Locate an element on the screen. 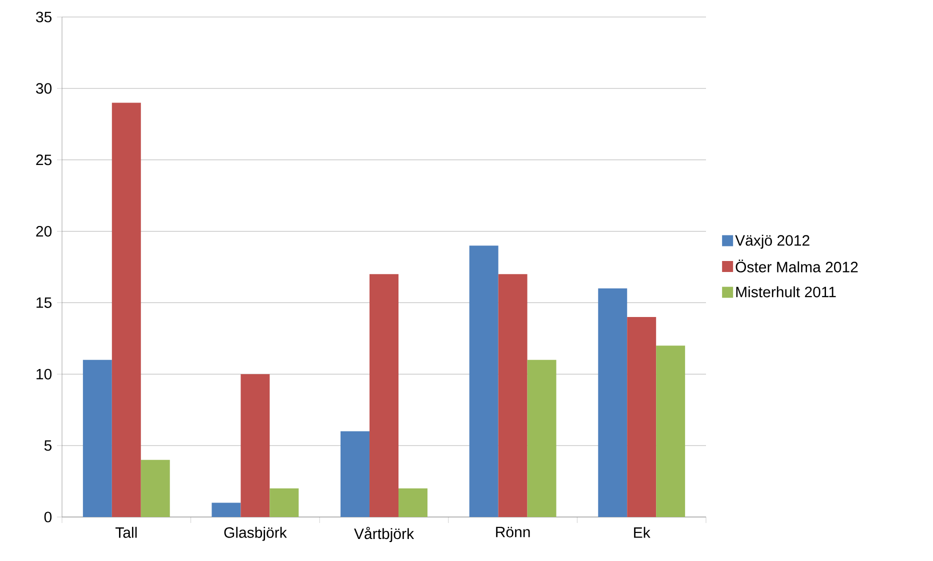 The image size is (933, 561). y-tick-label: 35 is located at coordinates (44, 17).